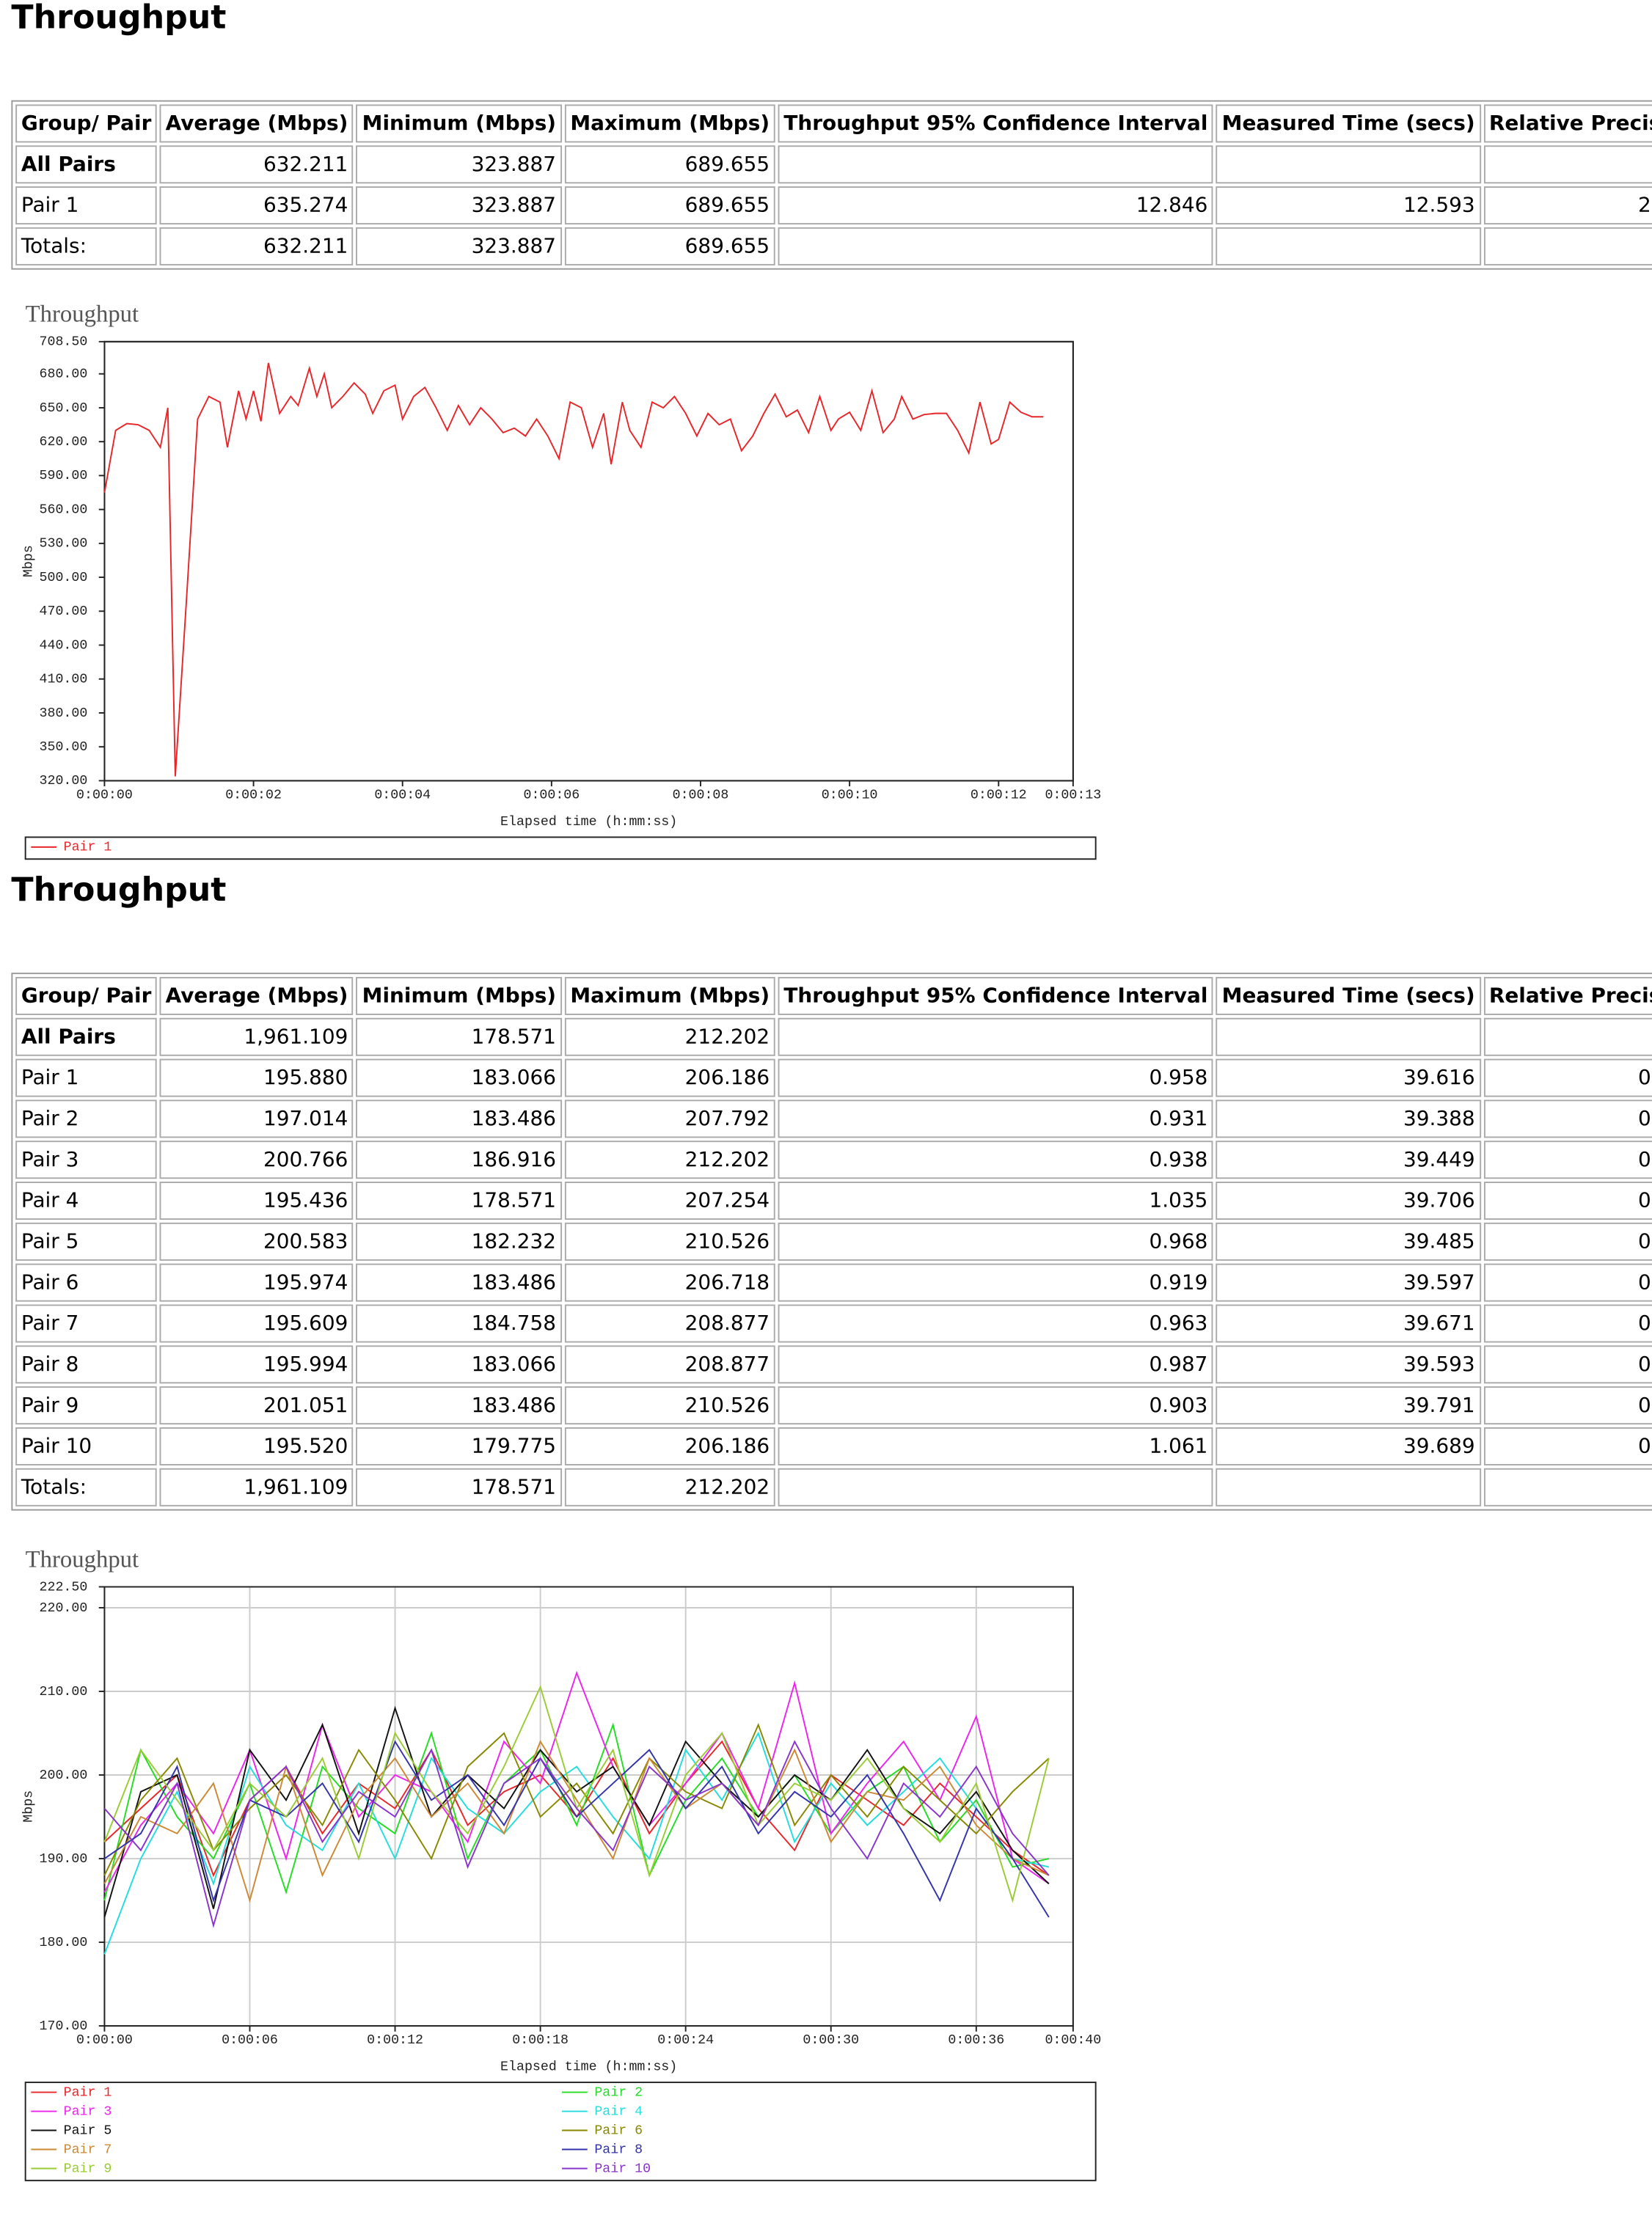 Image resolution: width=1652 pixels, height=2218 pixels. What do you see at coordinates (618, 2092) in the screenshot?
I see `legend-label: Pair 2` at bounding box center [618, 2092].